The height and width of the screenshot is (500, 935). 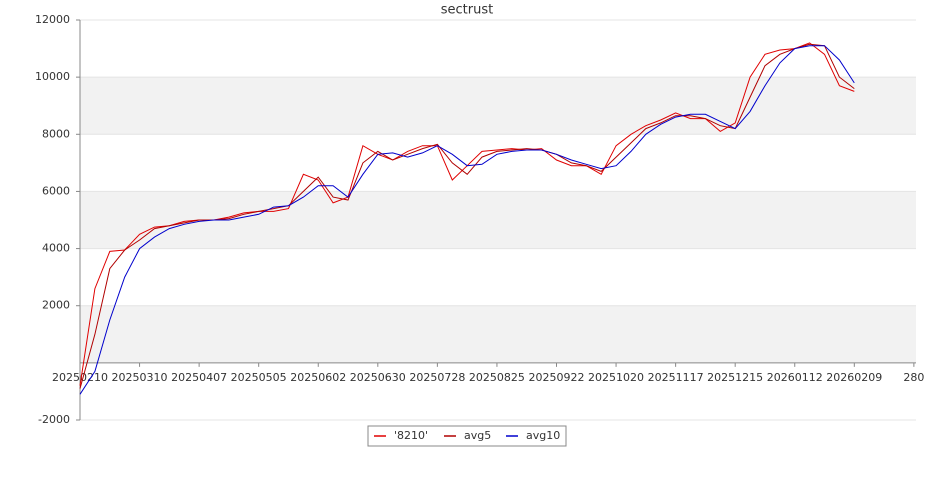 I want to click on x-tick-label: 20250728, so click(x=437, y=377).